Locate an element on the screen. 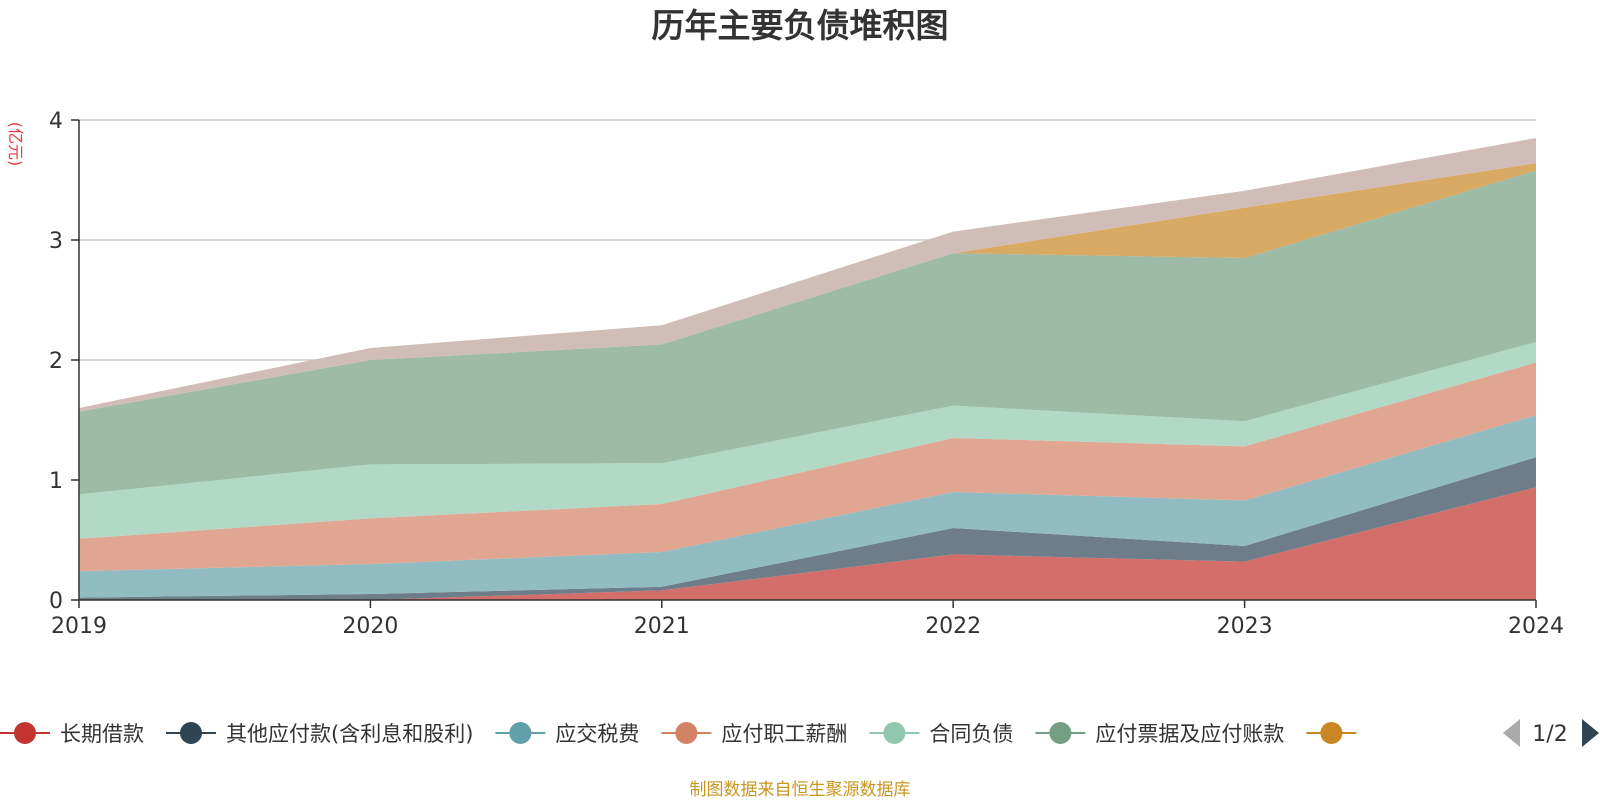 This screenshot has height=800, width=1600. y-axis-unit-label: (亿元) is located at coordinates (15, 144).